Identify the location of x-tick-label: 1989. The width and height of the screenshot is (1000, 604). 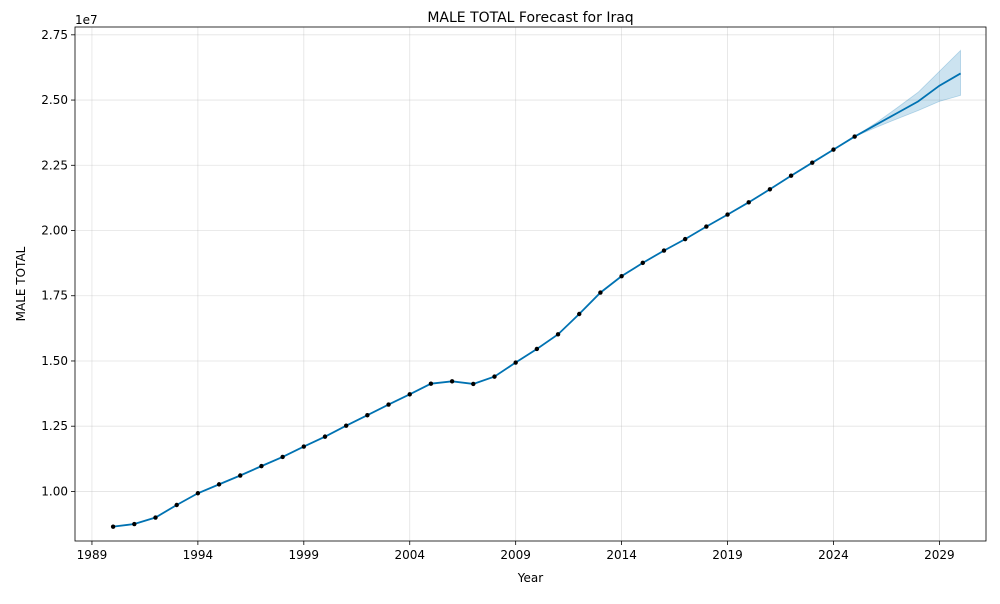
(92, 555).